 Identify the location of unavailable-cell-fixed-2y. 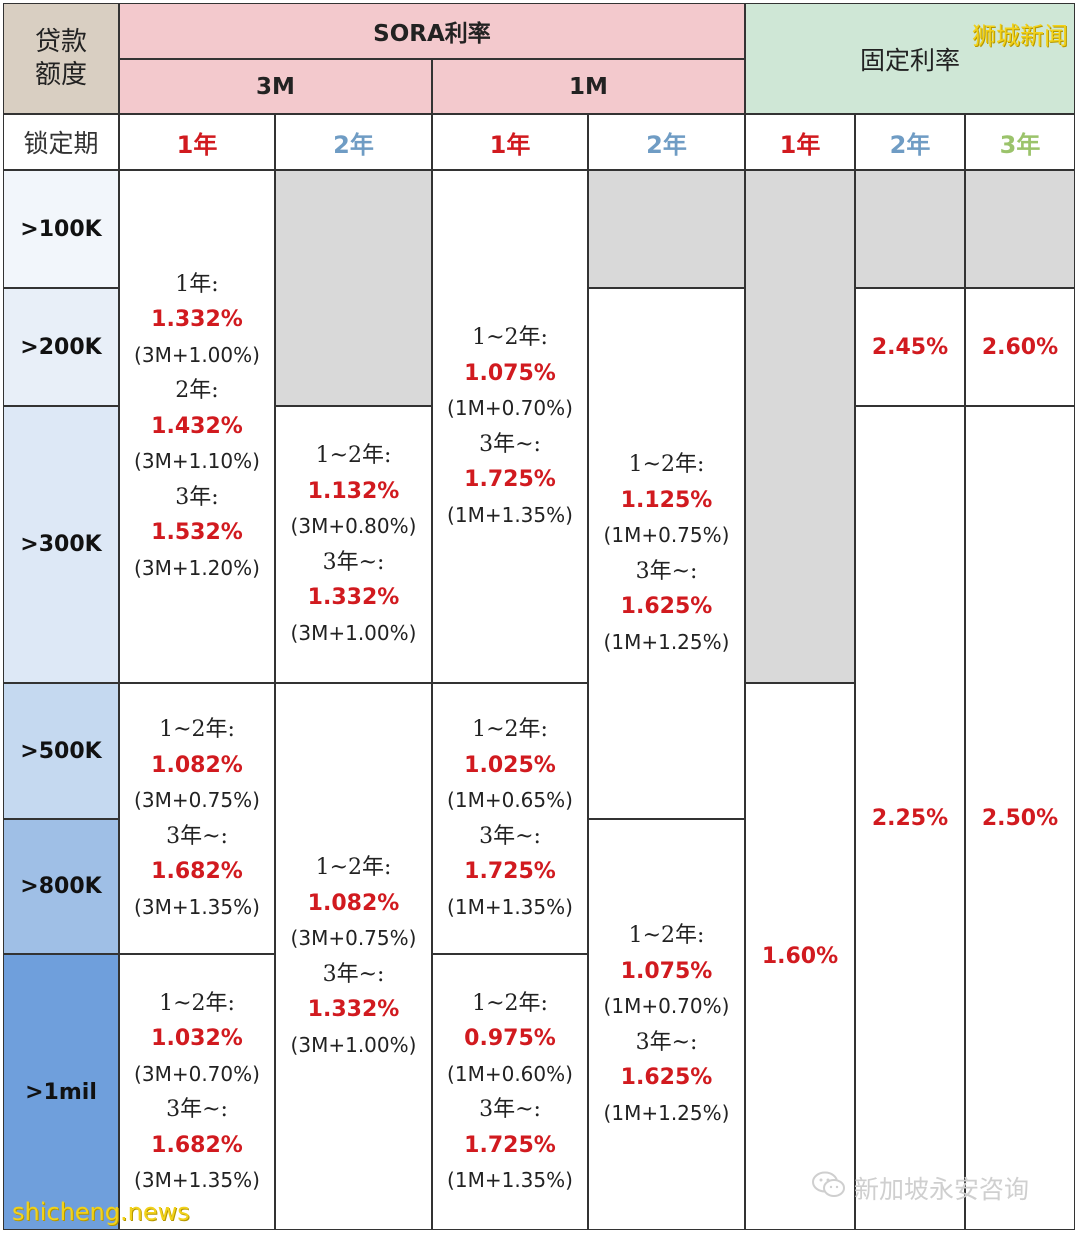
(910, 229).